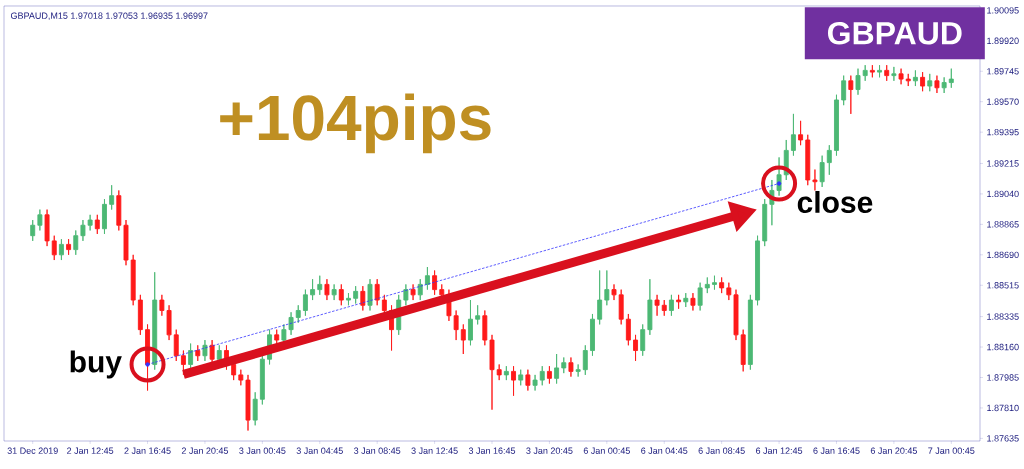 Image resolution: width=1024 pixels, height=469 pixels. What do you see at coordinates (1003, 347) in the screenshot?
I see `y-tick-label: 1.88160` at bounding box center [1003, 347].